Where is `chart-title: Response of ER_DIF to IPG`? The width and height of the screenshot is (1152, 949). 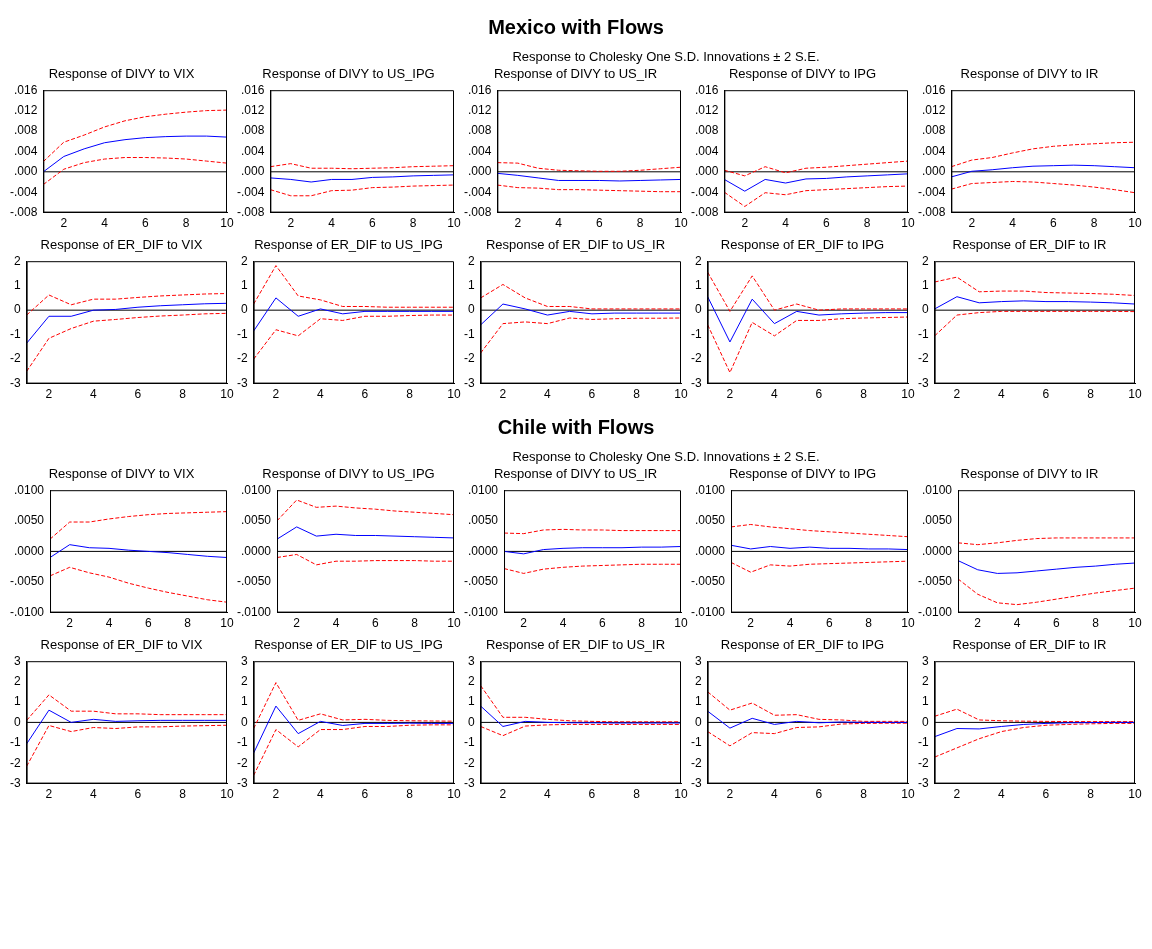 chart-title: Response of ER_DIF to IPG is located at coordinates (802, 244).